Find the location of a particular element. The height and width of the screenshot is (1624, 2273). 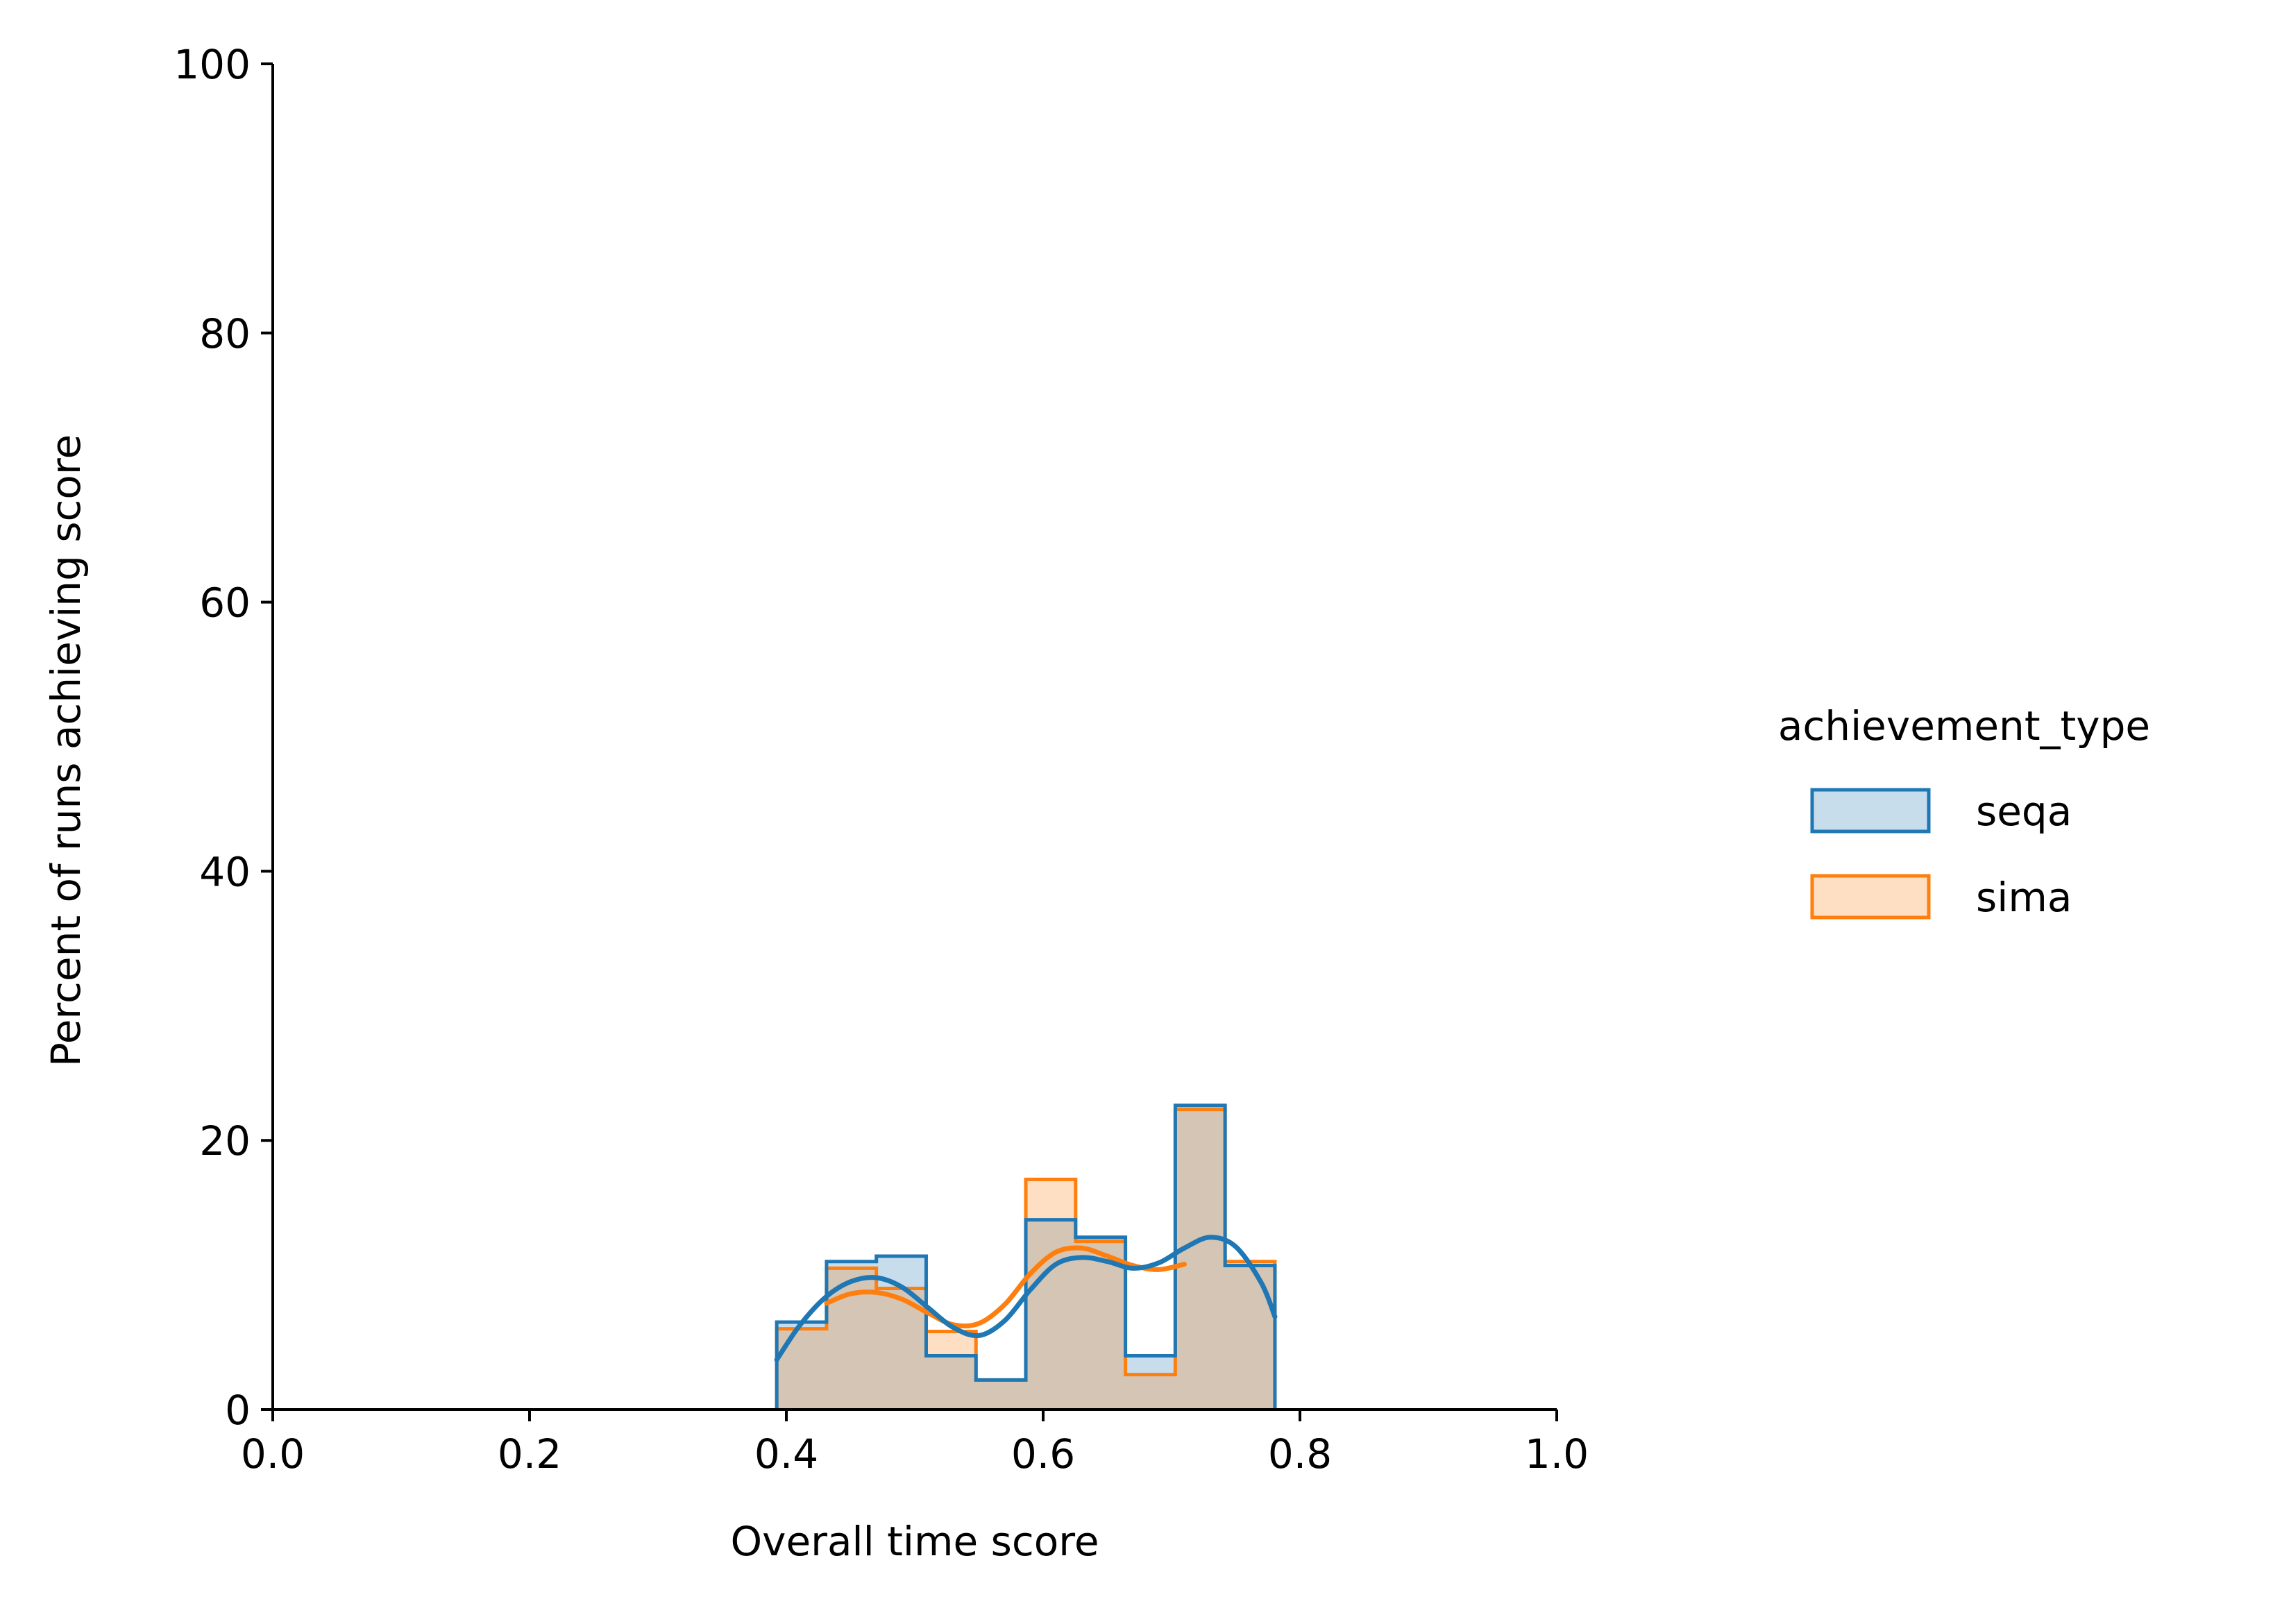

x-axis-label: Overall time score is located at coordinates (915, 1541).